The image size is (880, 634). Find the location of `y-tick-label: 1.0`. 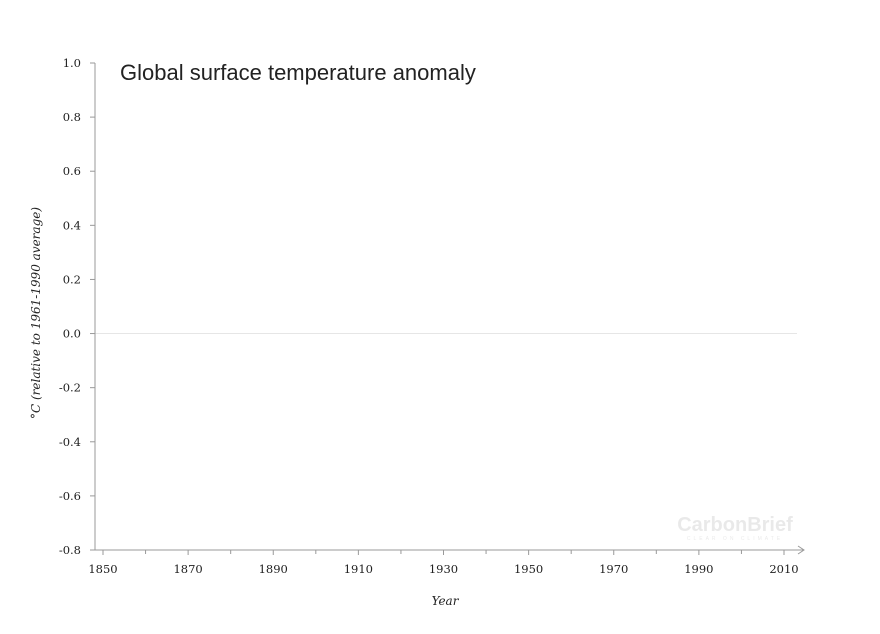

y-tick-label: 1.0 is located at coordinates (72, 63).